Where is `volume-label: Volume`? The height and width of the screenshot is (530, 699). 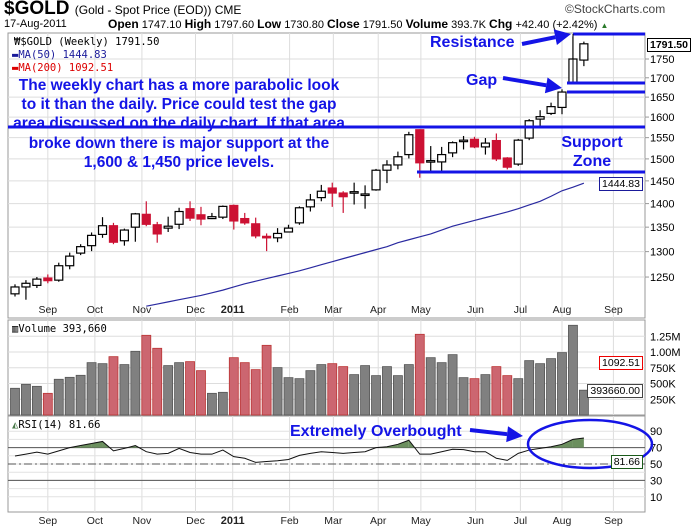
volume-label: Volume is located at coordinates (427, 24).